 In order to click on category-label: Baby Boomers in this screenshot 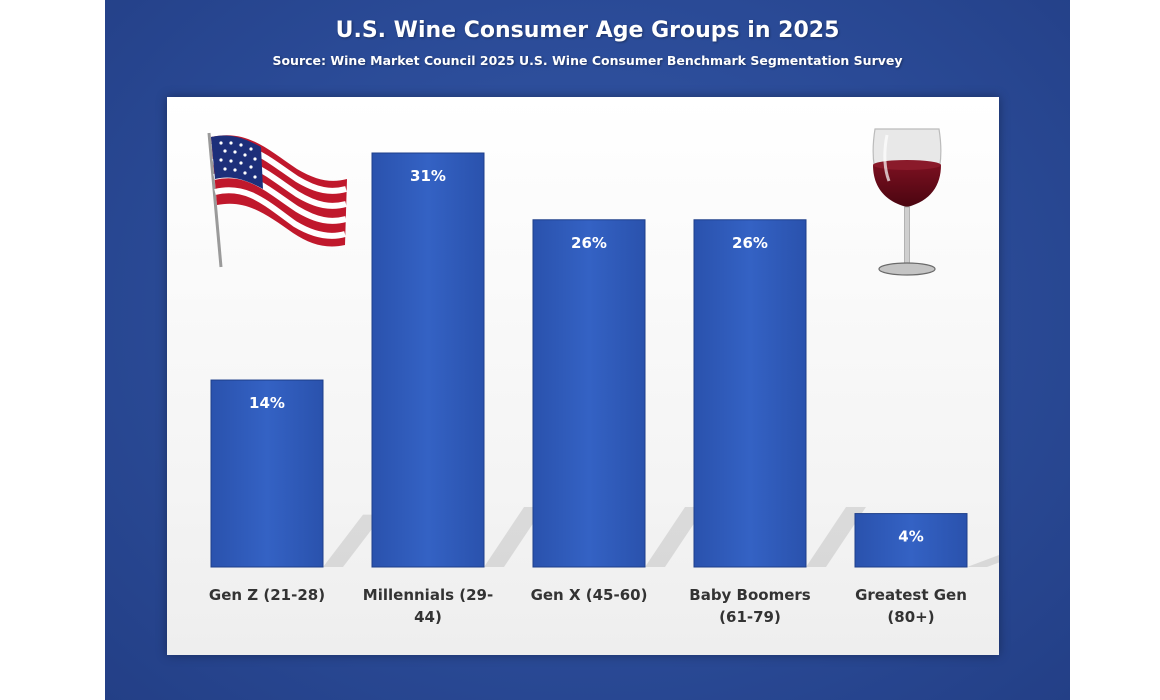, I will do `click(750, 595)`.